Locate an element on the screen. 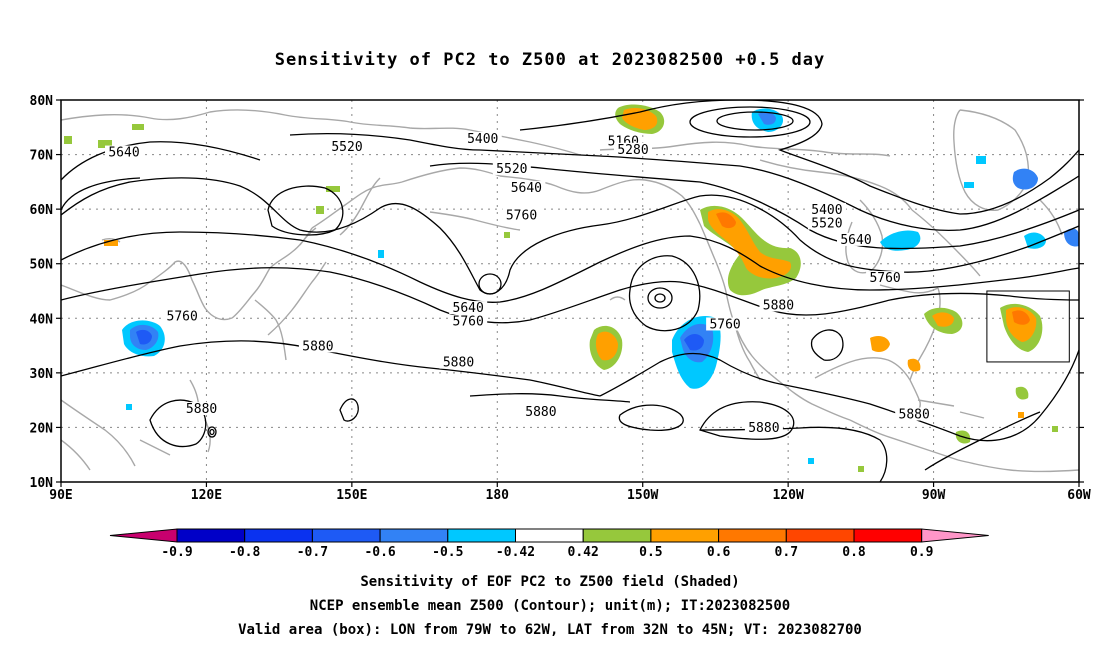  colorbar-tick-label: 0.8 is located at coordinates (854, 552).